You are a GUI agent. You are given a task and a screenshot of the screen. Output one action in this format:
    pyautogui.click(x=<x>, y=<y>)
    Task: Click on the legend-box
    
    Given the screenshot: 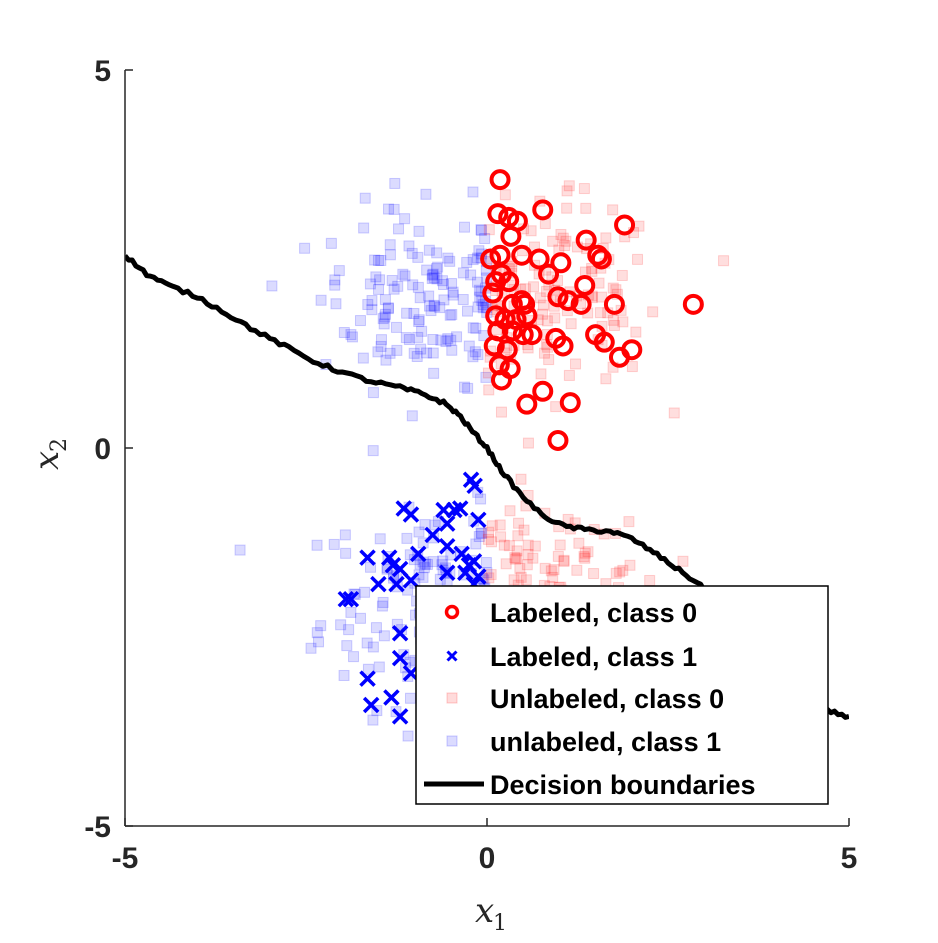 What is the action you would take?
    pyautogui.click(x=622, y=695)
    